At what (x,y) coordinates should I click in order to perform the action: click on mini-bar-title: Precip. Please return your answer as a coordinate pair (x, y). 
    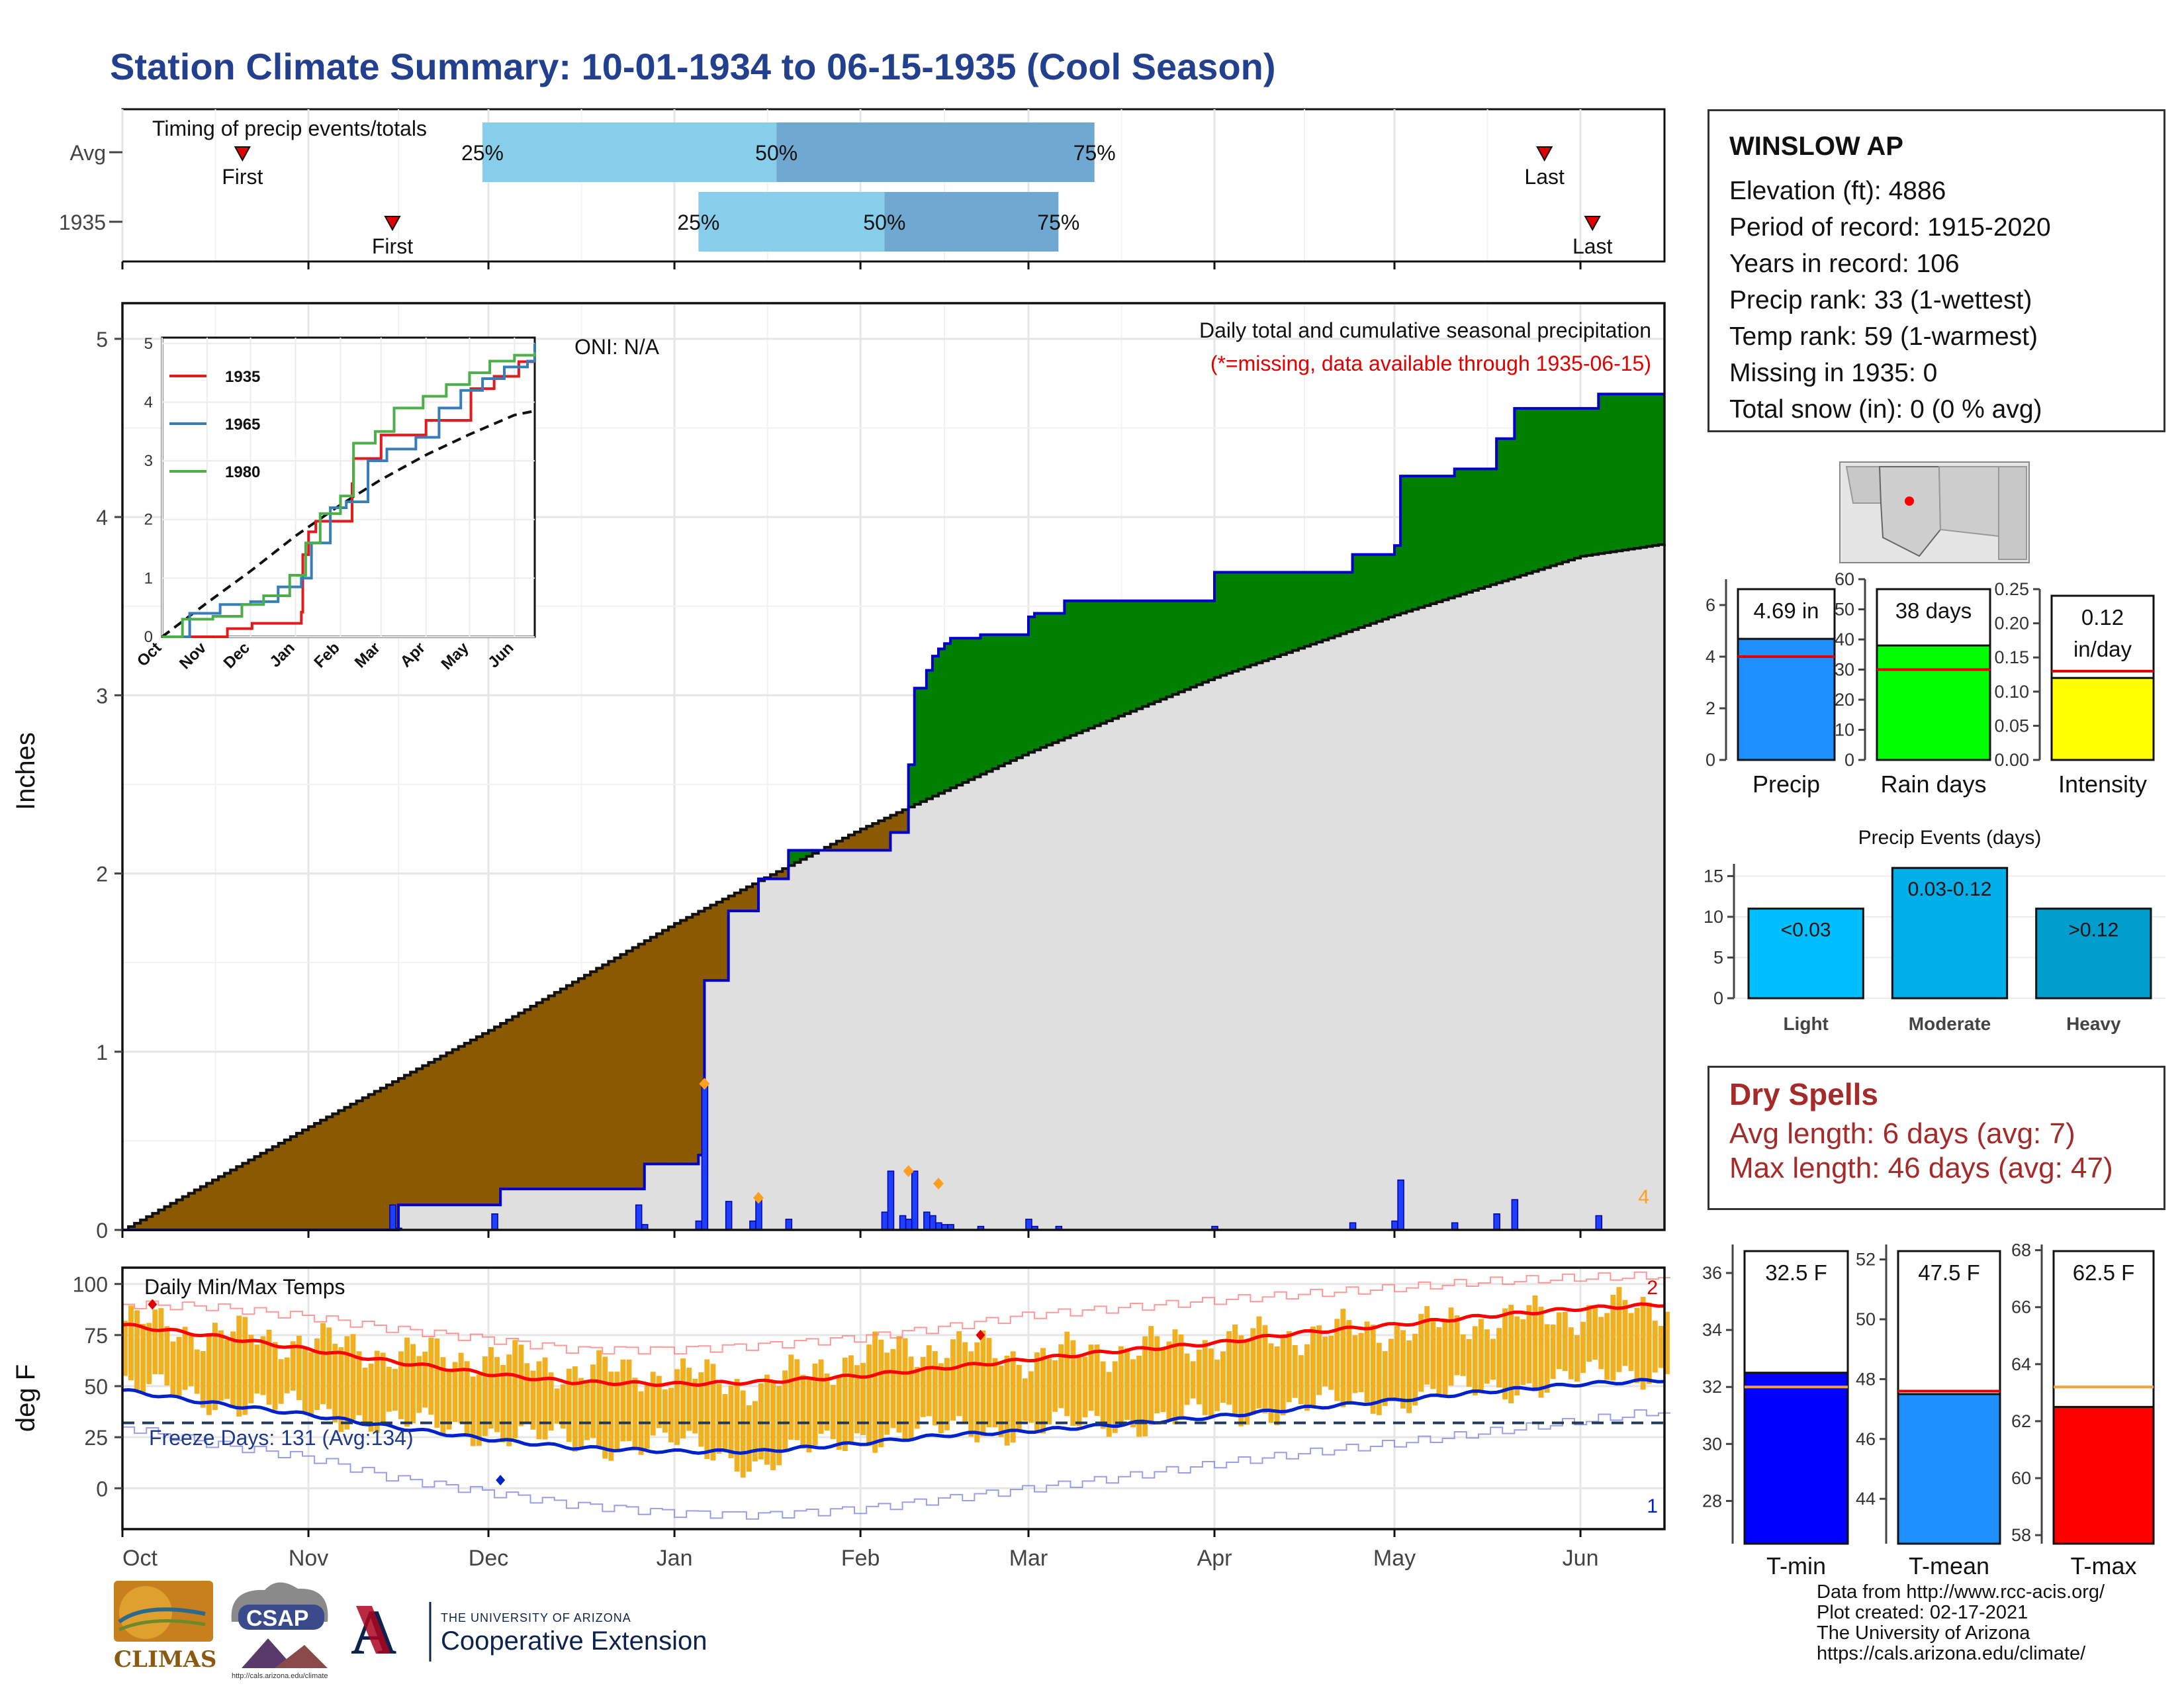
    Looking at the image, I should click on (1786, 784).